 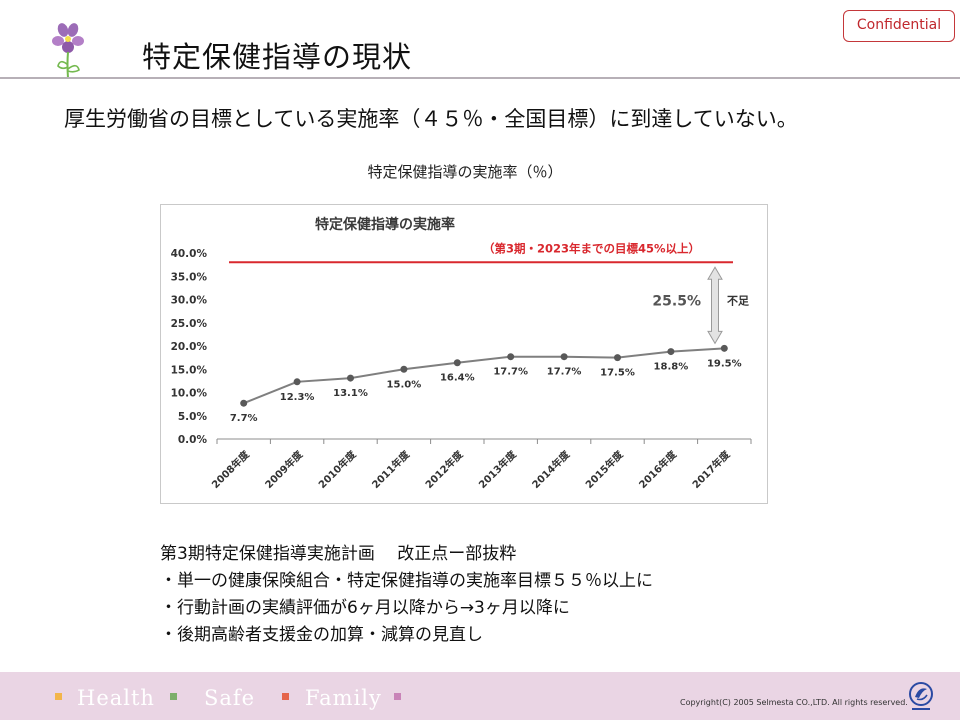 I want to click on data-label: 12.3%, so click(x=297, y=397).